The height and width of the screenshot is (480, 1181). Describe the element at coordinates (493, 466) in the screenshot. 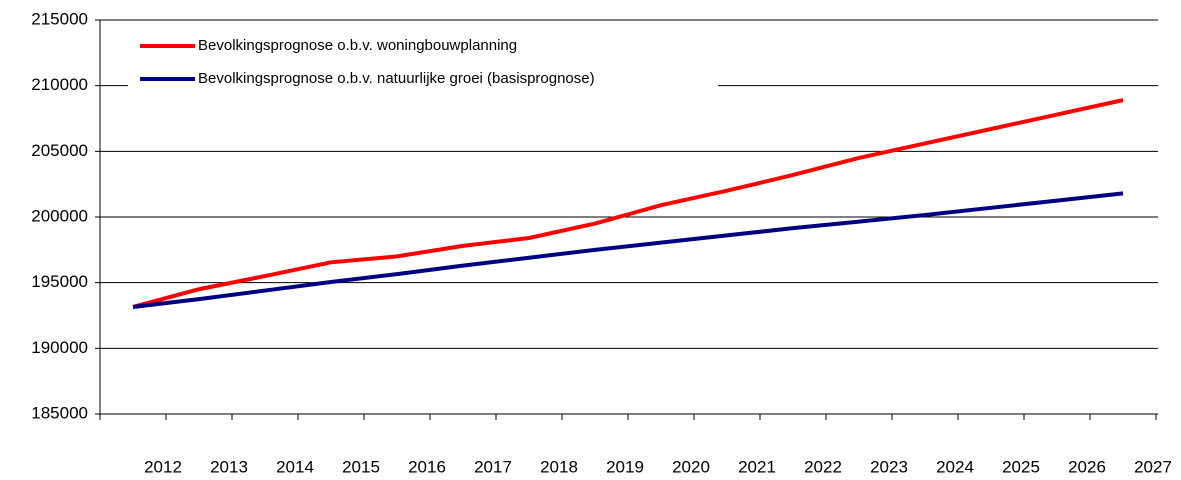

I see `x-tick-label: 2017` at that location.